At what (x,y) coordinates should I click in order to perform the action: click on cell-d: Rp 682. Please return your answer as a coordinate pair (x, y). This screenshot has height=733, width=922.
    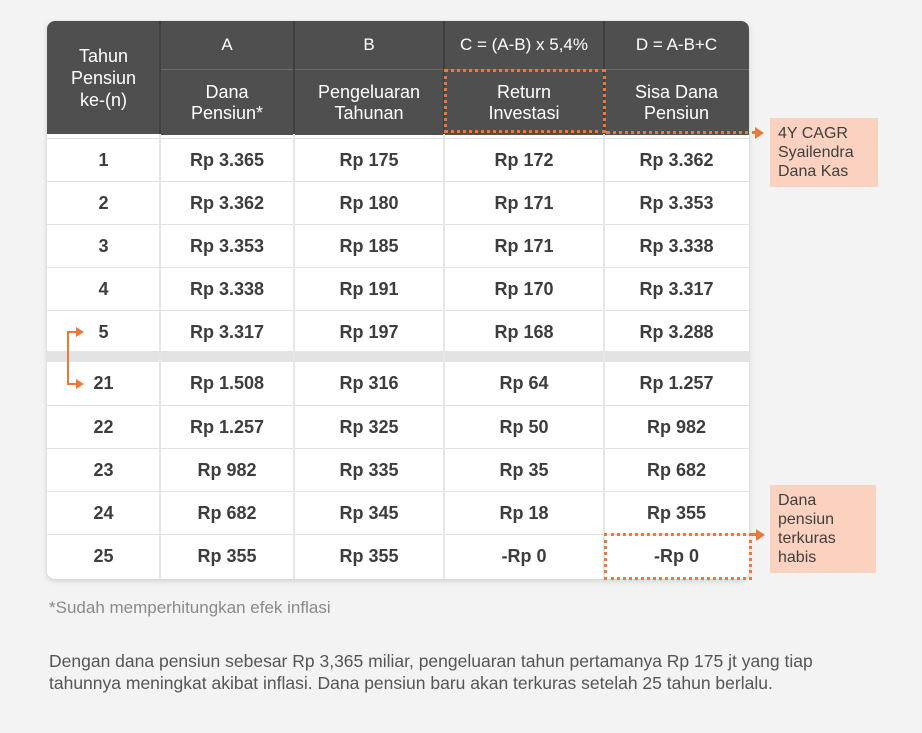
    Looking at the image, I should click on (676, 470).